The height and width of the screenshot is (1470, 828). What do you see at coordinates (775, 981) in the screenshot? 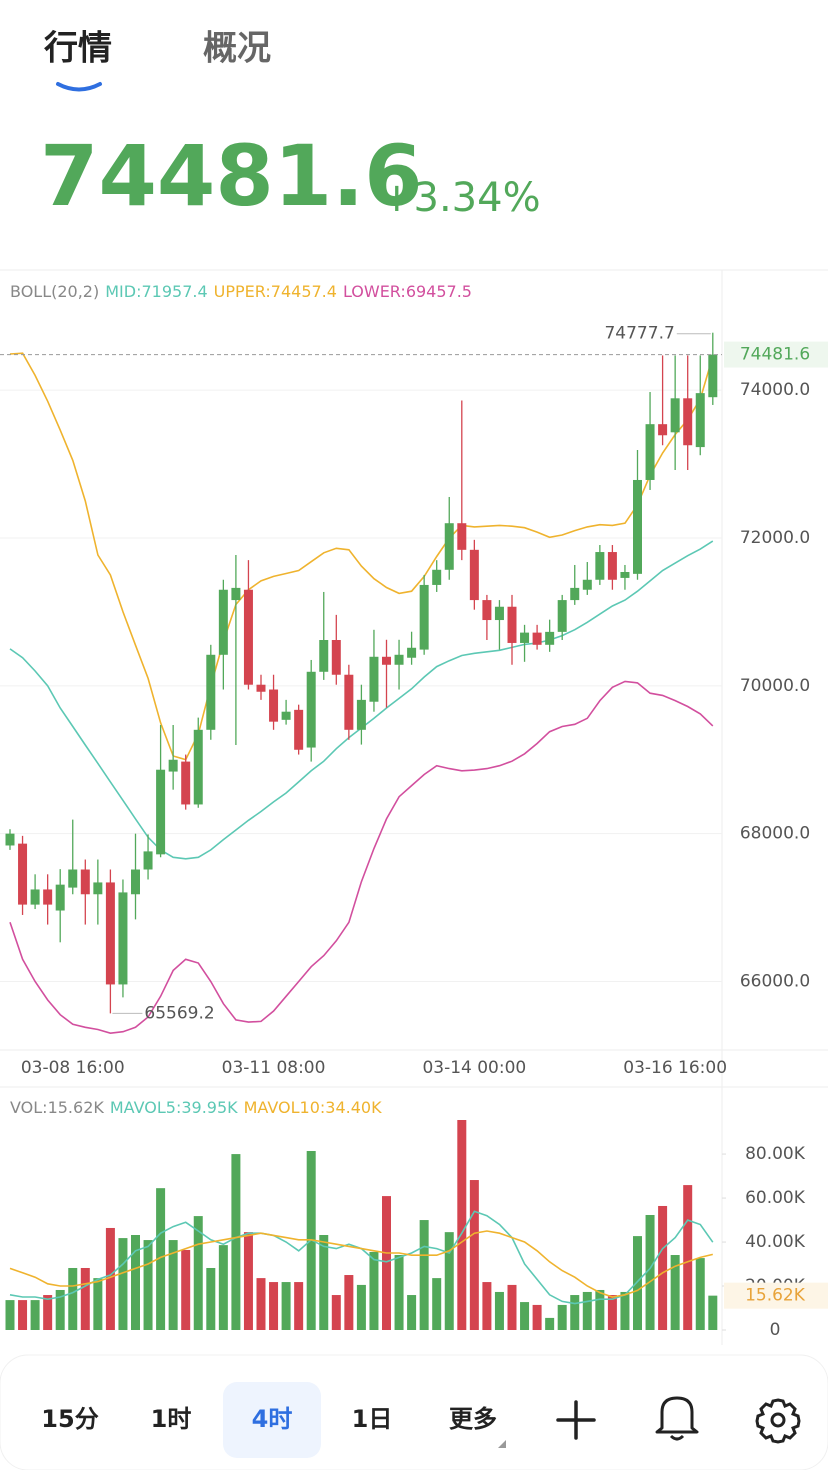
I see `y-tick-label: 66000.0` at bounding box center [775, 981].